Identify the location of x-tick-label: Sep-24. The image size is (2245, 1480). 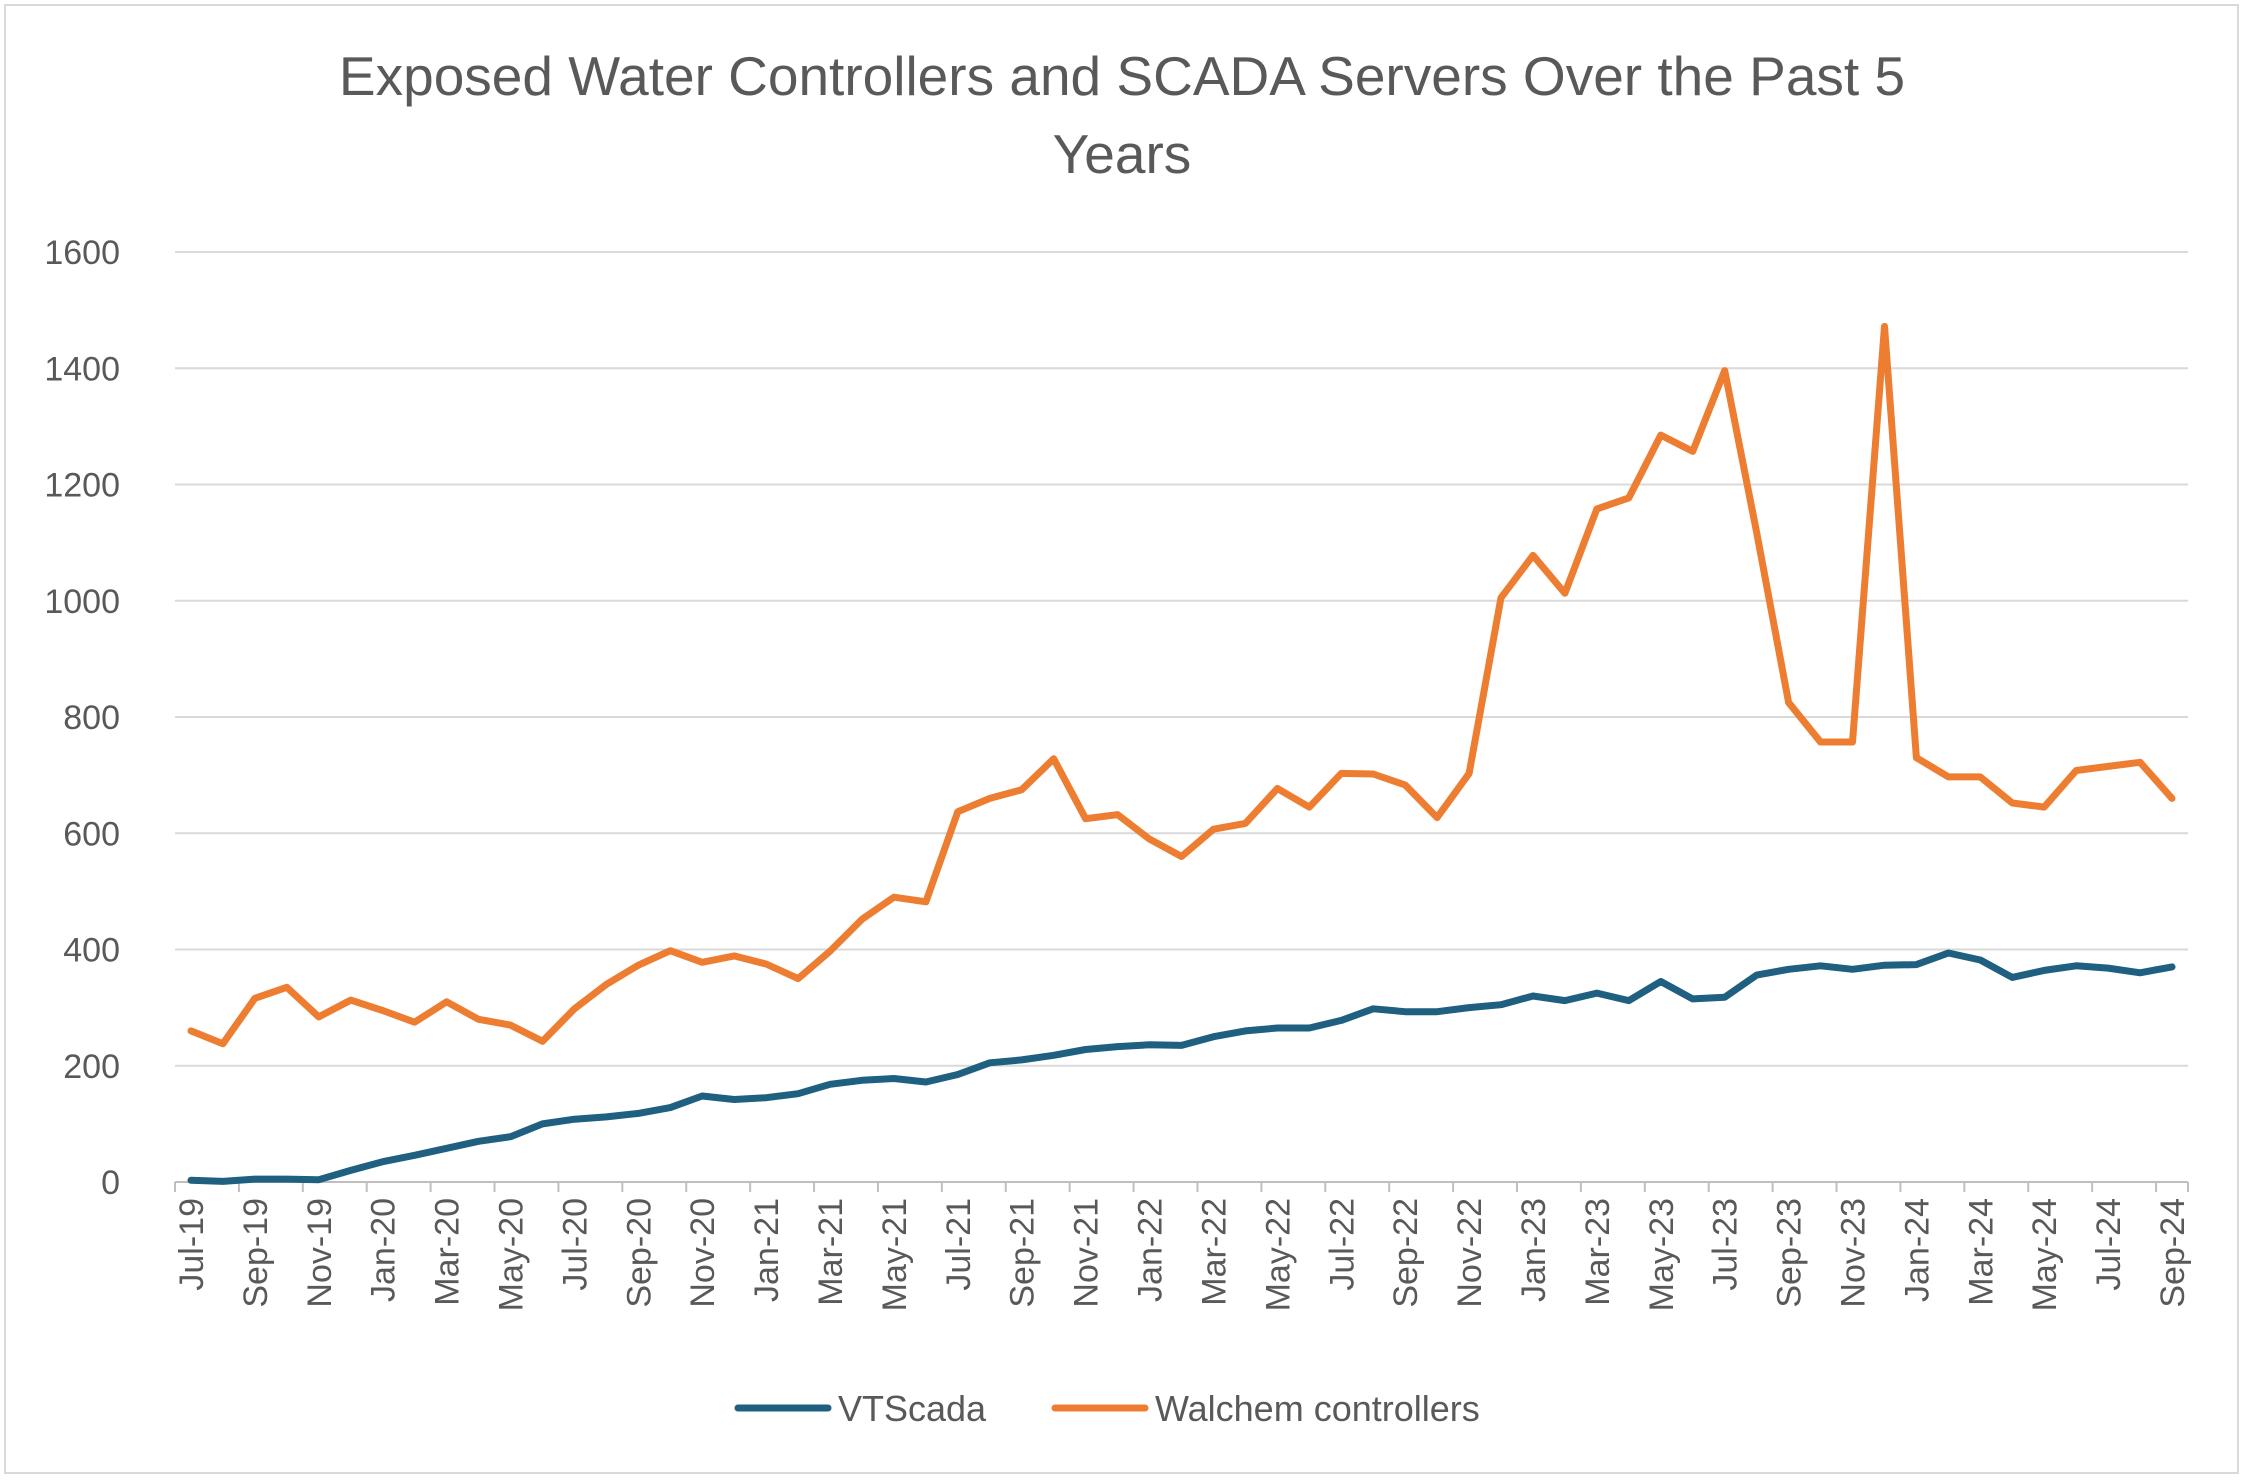
(2173, 1253).